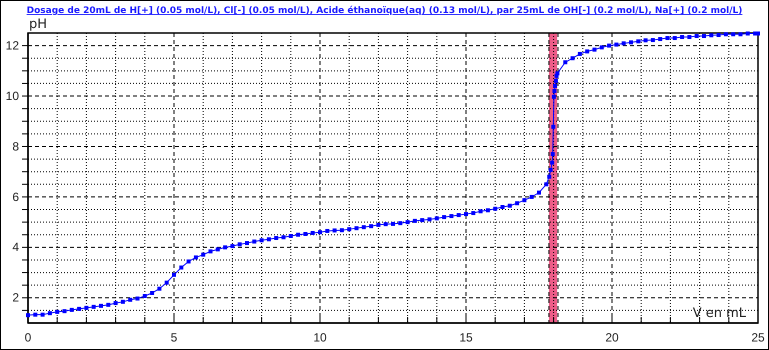 The height and width of the screenshot is (350, 769). Describe the element at coordinates (612, 337) in the screenshot. I see `x-tick-label: 20` at that location.